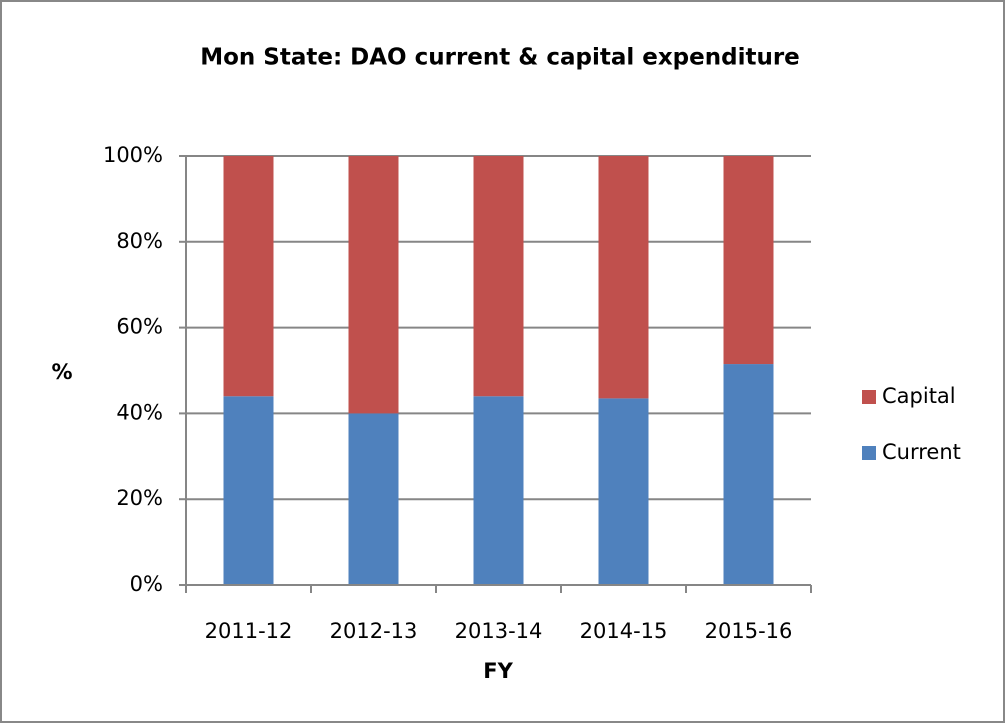  I want to click on y-tick-label: 60%, so click(139, 327).